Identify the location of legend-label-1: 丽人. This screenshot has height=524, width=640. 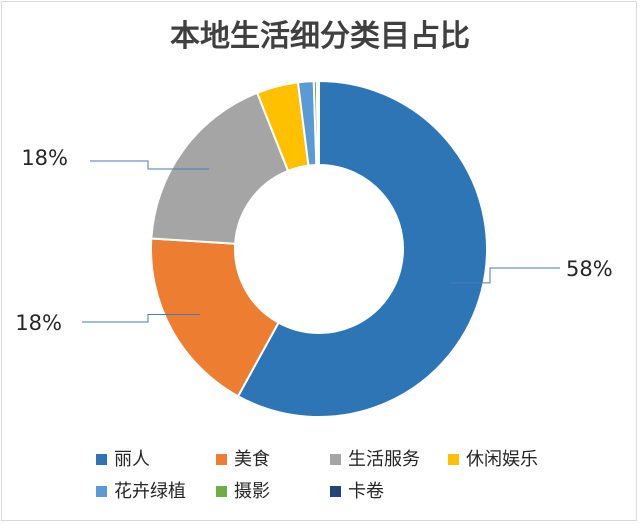
(132, 459).